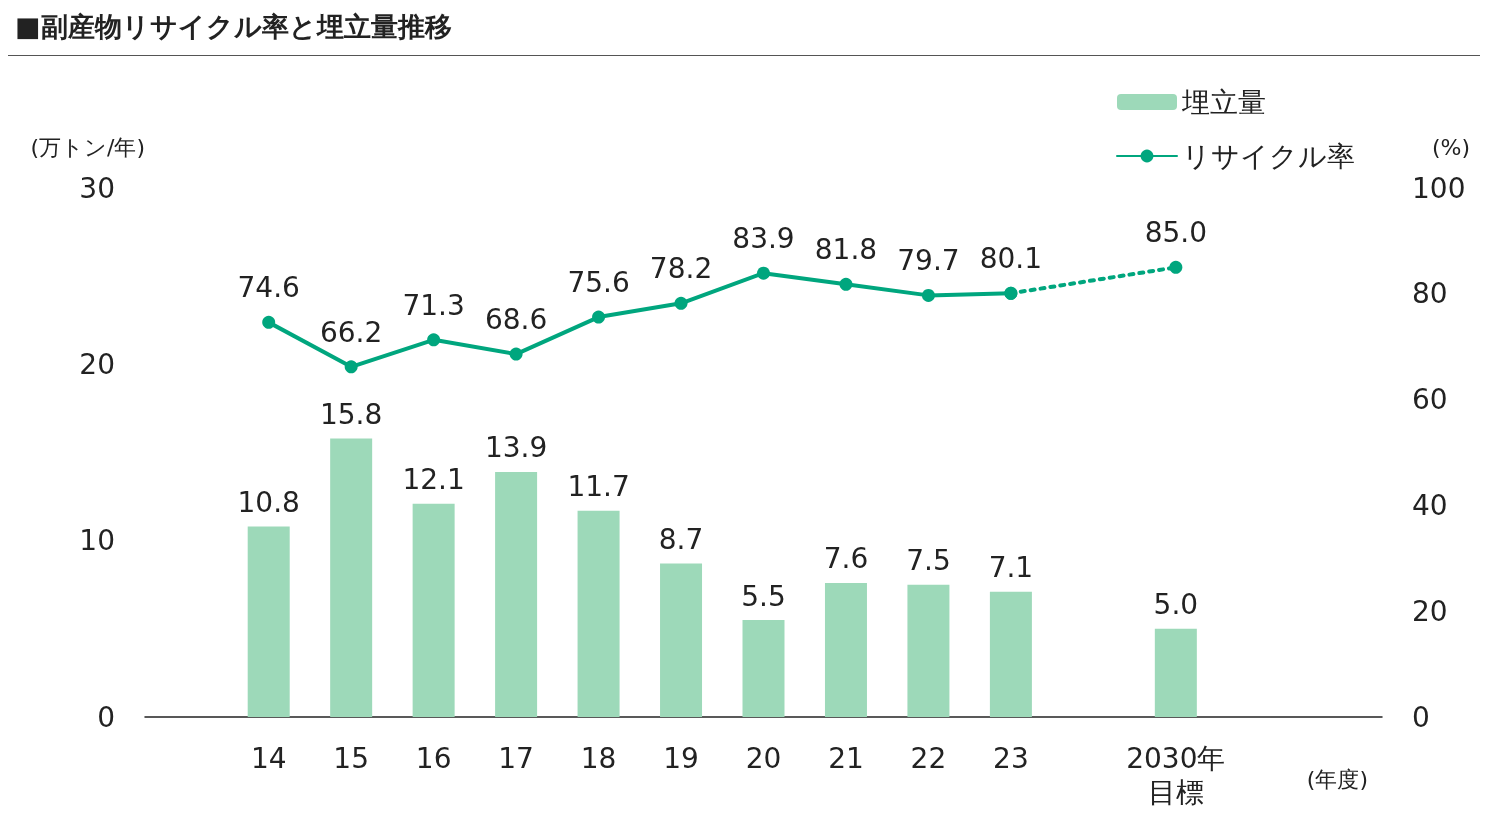 The height and width of the screenshot is (817, 1488). Describe the element at coordinates (97, 364) in the screenshot. I see `y-tick-label: 20` at that location.